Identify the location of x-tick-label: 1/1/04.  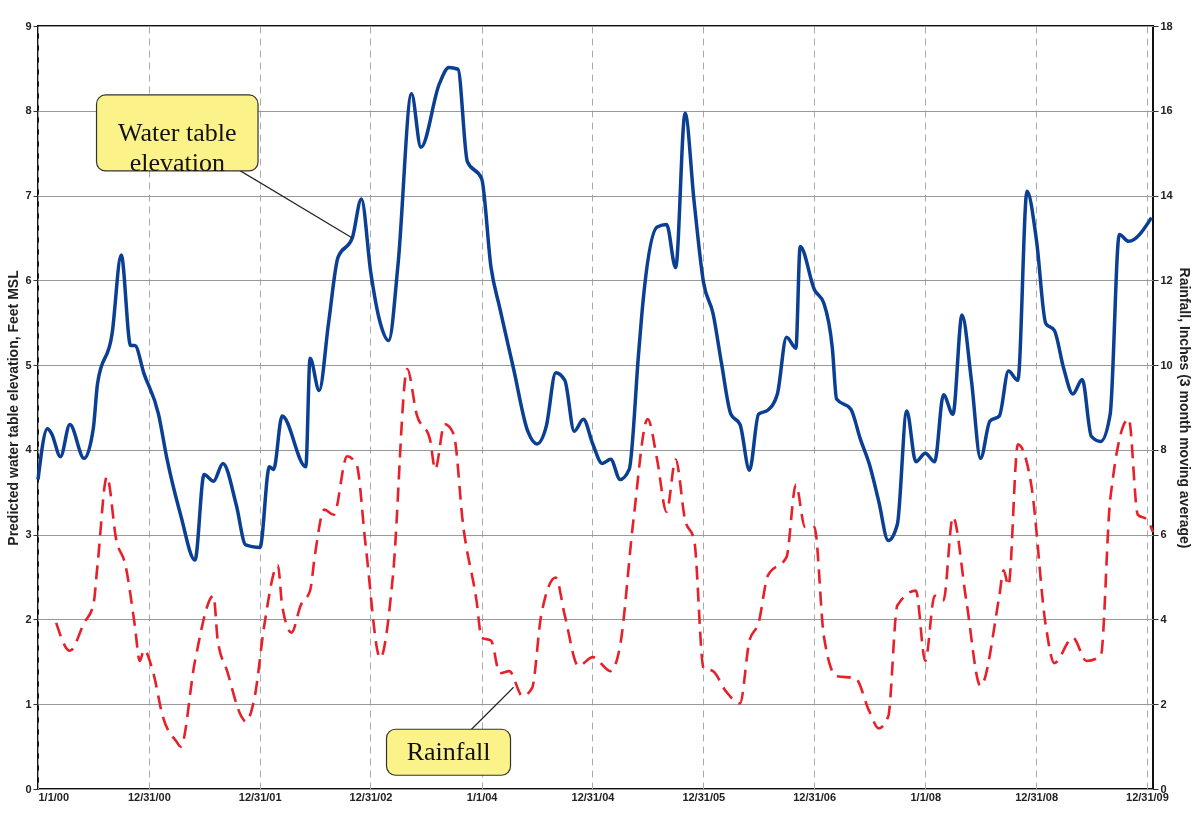
(482, 796).